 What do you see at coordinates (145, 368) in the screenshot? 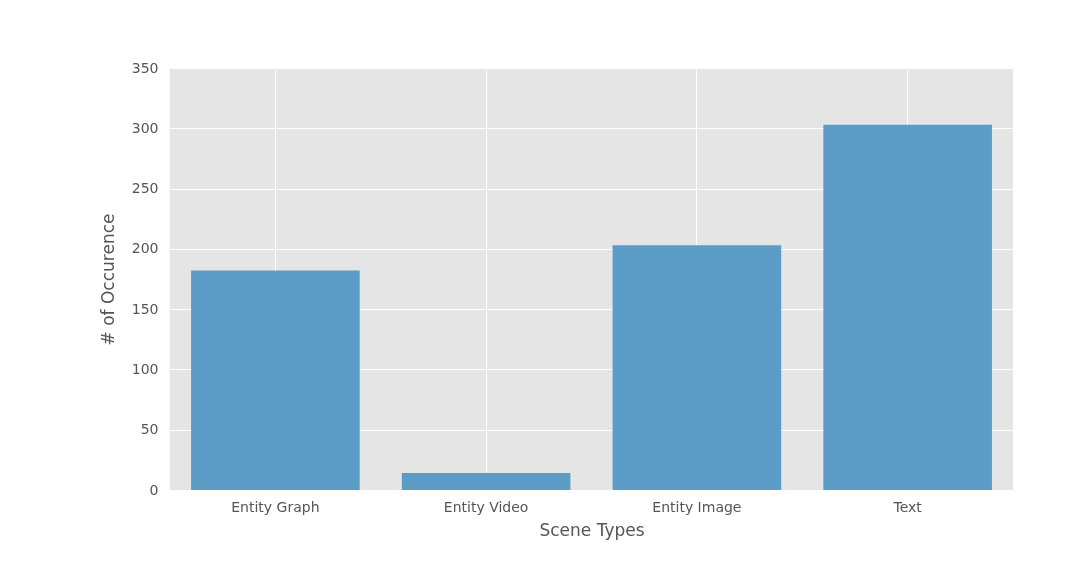
I see `y-tick-label: 100` at bounding box center [145, 368].